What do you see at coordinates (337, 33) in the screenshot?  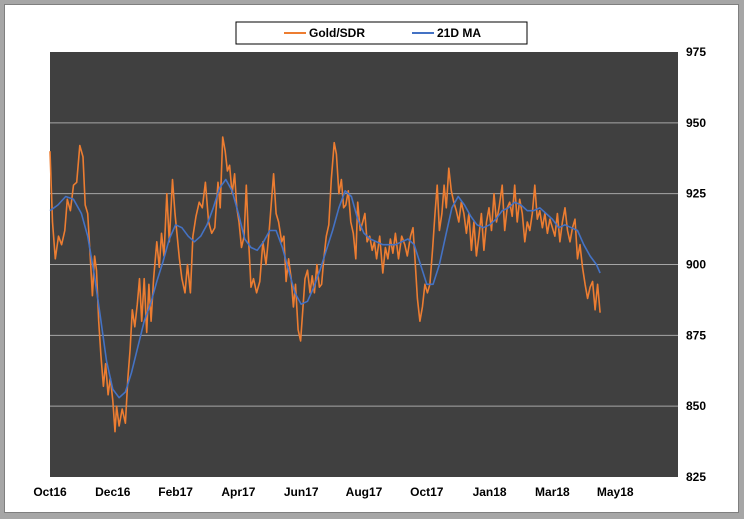 I see `legend-label-gold-sdr: Gold/SDR` at bounding box center [337, 33].